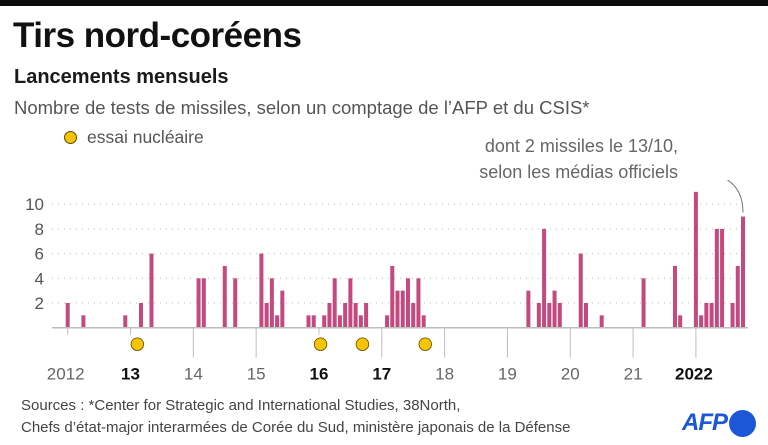  Describe the element at coordinates (121, 77) in the screenshot. I see `chart-subtitle: Lancements mensuels` at that location.